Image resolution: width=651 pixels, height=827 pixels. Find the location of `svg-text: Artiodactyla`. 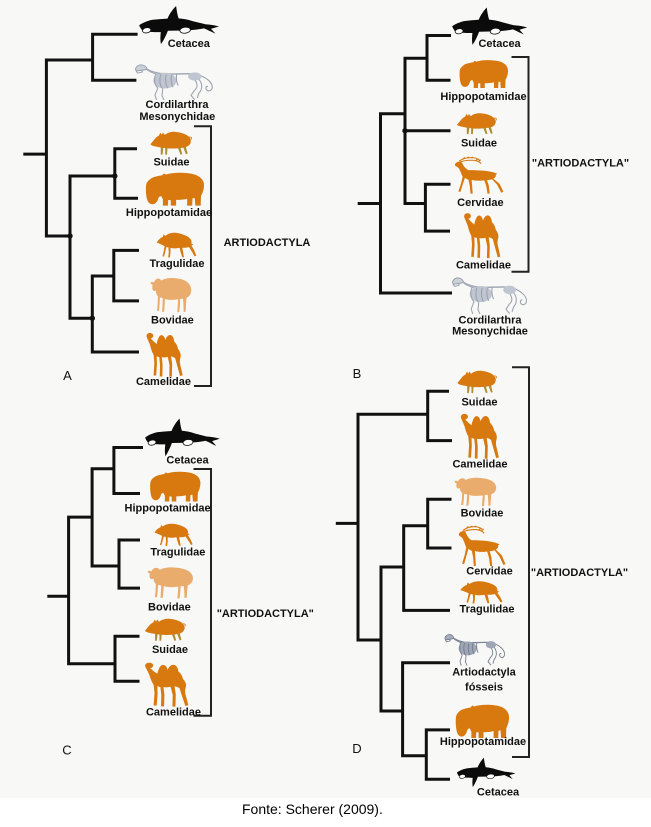

svg-text: Artiodactyla is located at coordinates (484, 673).